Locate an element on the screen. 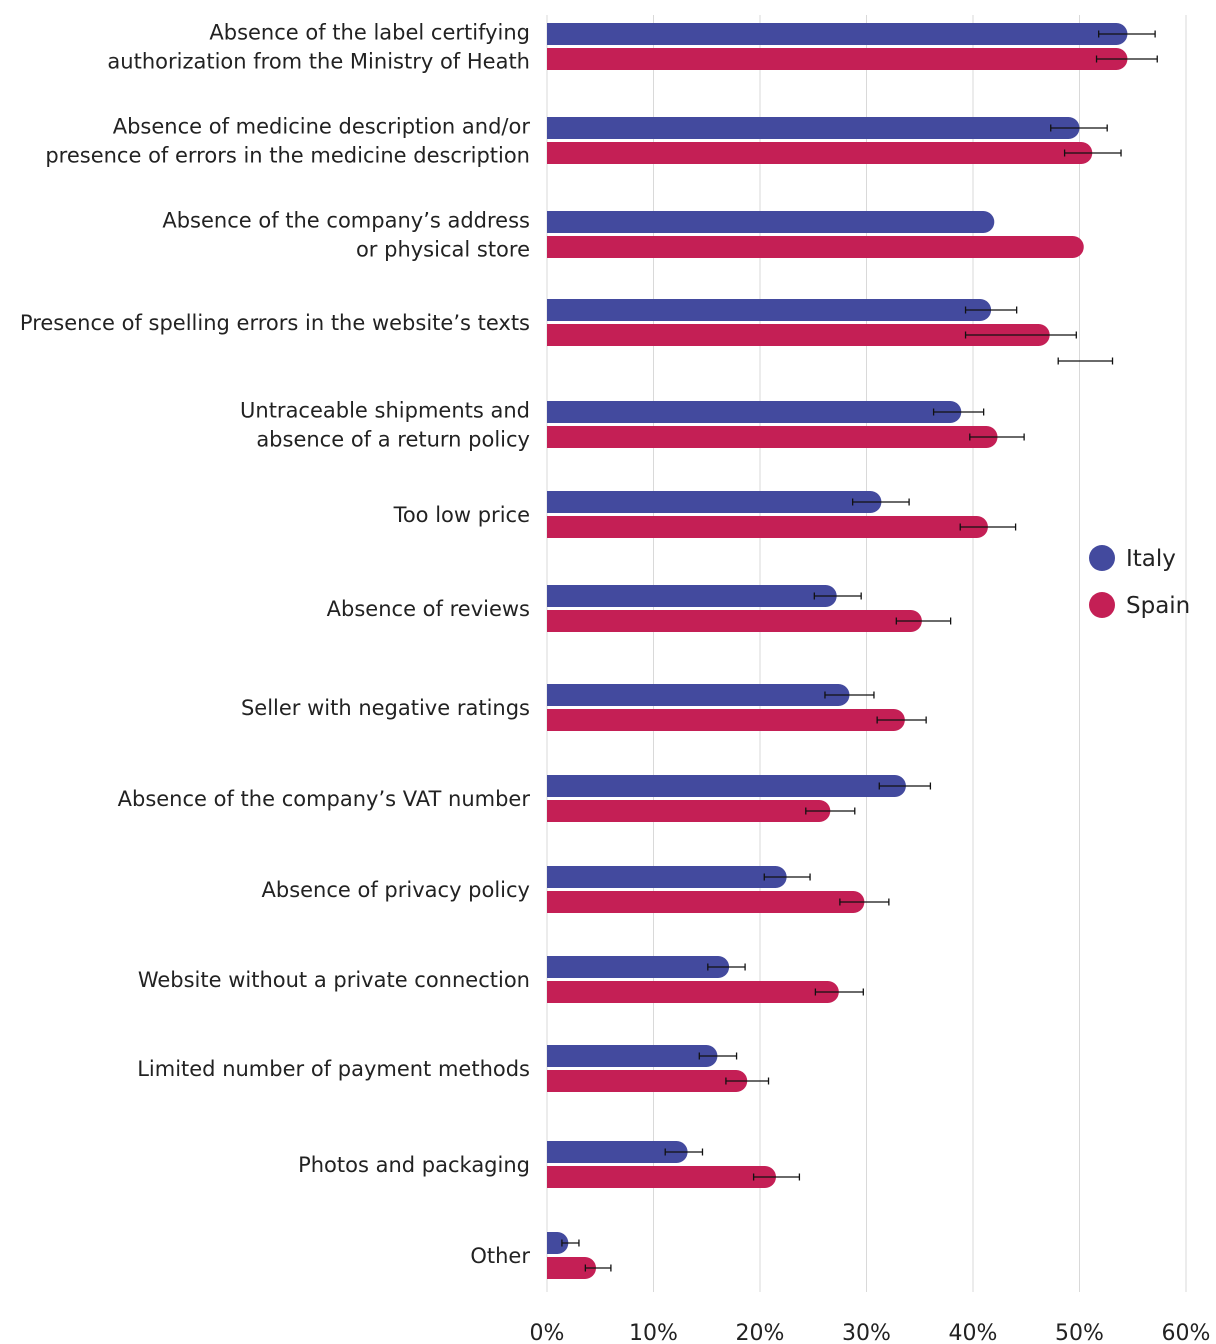  x-tick-label: 0% is located at coordinates (547, 1332).